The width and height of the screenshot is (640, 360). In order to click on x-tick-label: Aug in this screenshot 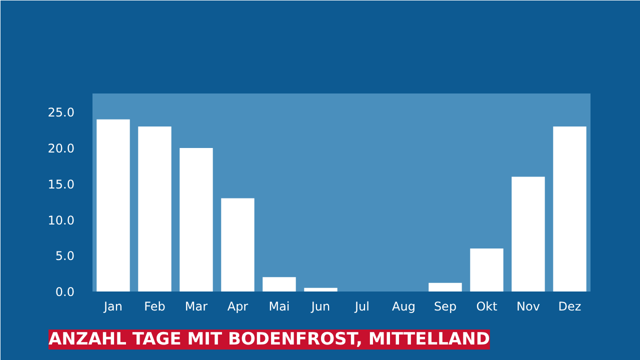, I will do `click(404, 307)`.